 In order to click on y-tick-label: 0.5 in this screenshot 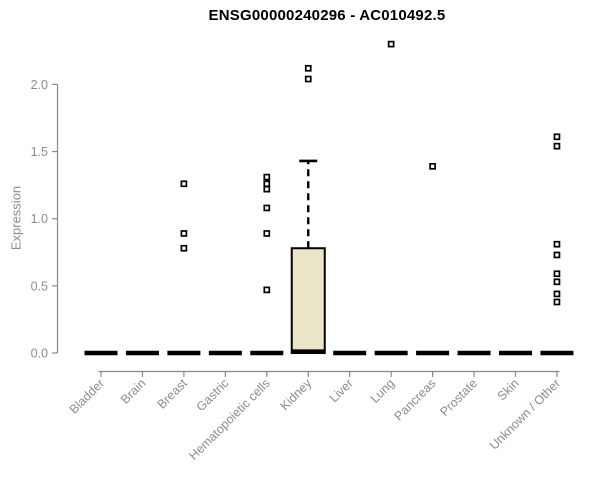, I will do `click(39, 286)`.